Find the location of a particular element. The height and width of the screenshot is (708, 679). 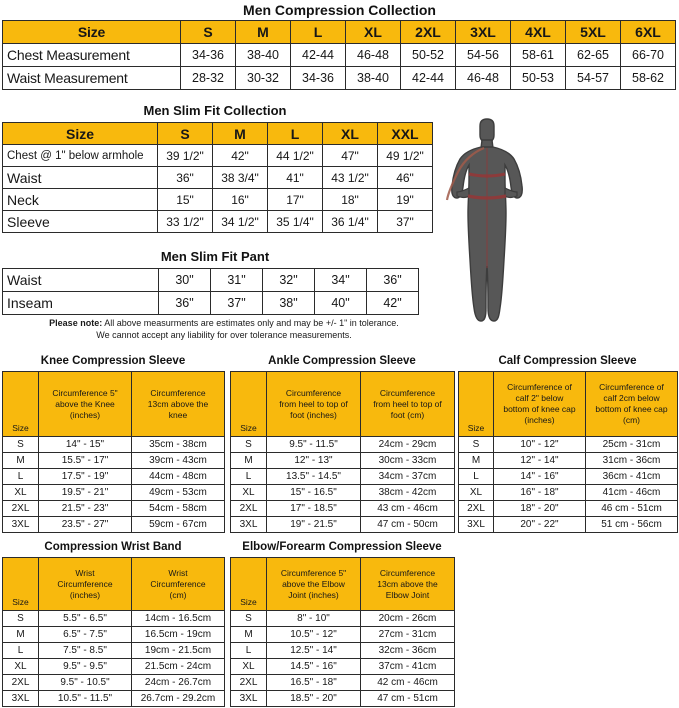

inches-cell: 19.5" - 21" is located at coordinates (85, 492).